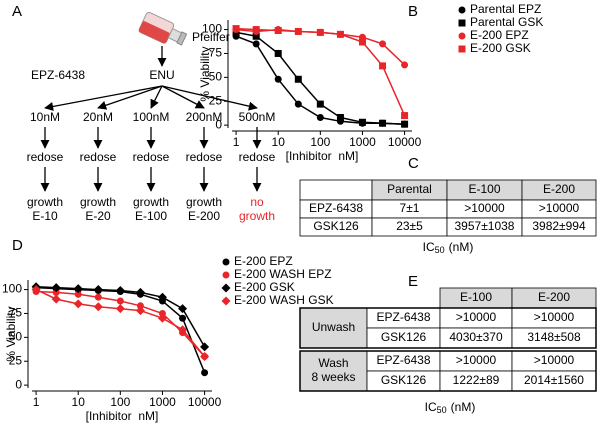 The width and height of the screenshot is (600, 430). What do you see at coordinates (216, 53) in the screenshot?
I see `y-tick-label: 75` at bounding box center [216, 53].